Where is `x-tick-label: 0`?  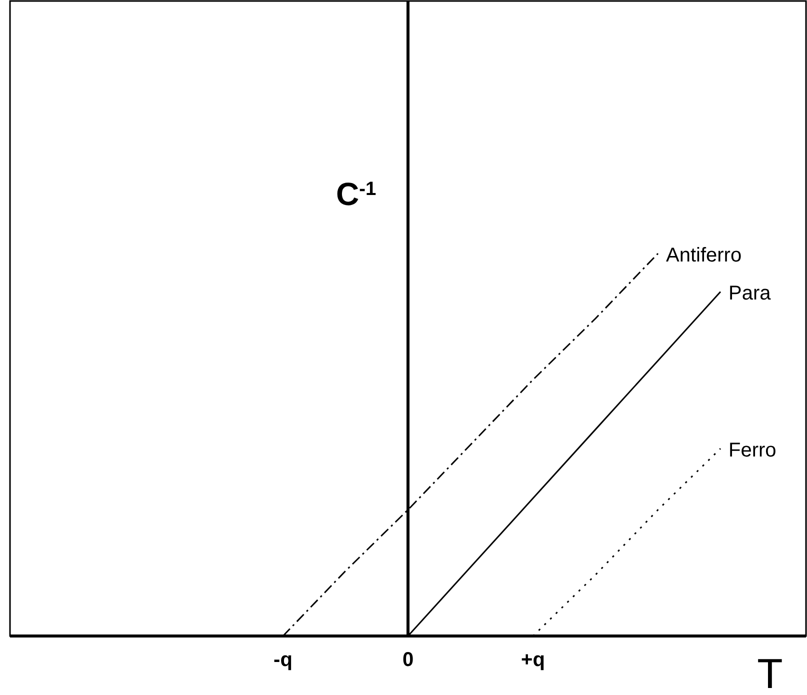 x-tick-label: 0 is located at coordinates (408, 660).